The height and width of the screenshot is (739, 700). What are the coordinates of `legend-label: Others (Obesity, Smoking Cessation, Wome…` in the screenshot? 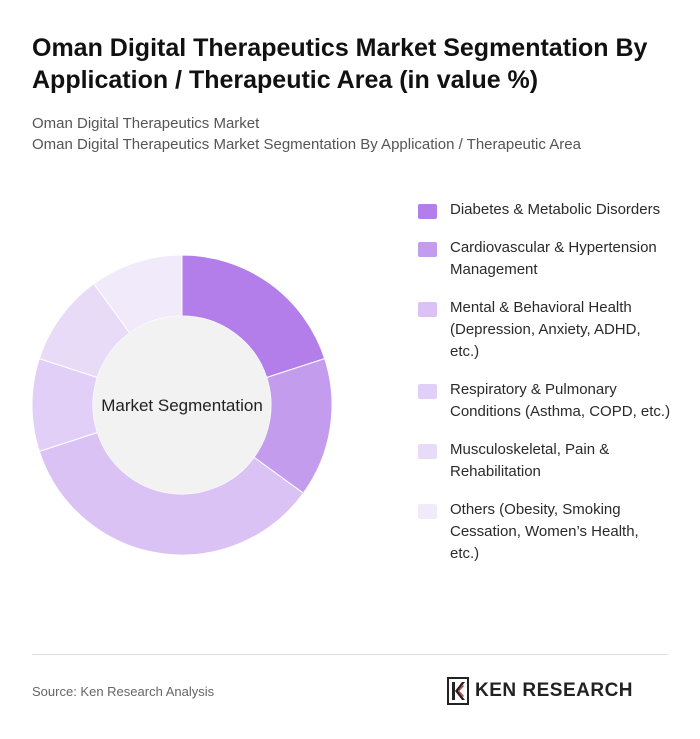 It's located at (544, 531).